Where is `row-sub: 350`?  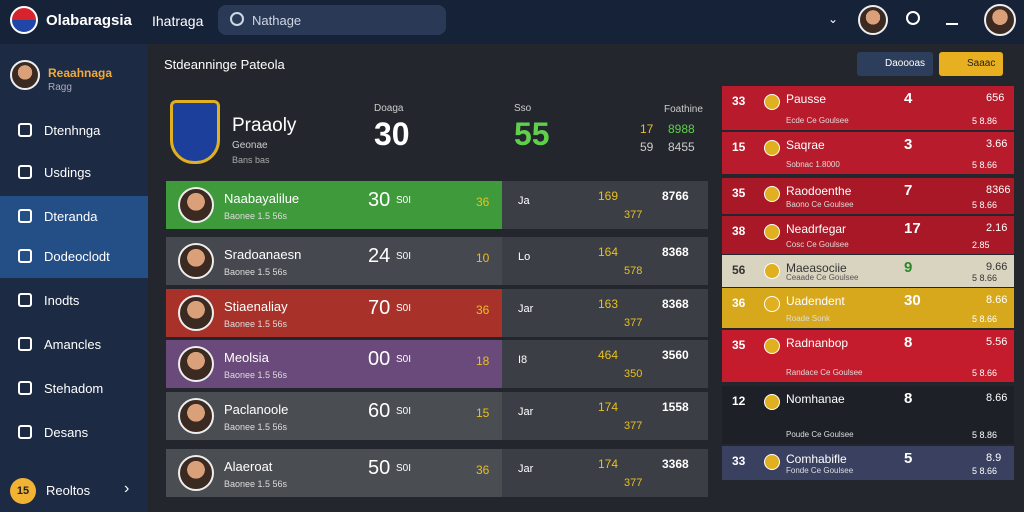 row-sub: 350 is located at coordinates (633, 374).